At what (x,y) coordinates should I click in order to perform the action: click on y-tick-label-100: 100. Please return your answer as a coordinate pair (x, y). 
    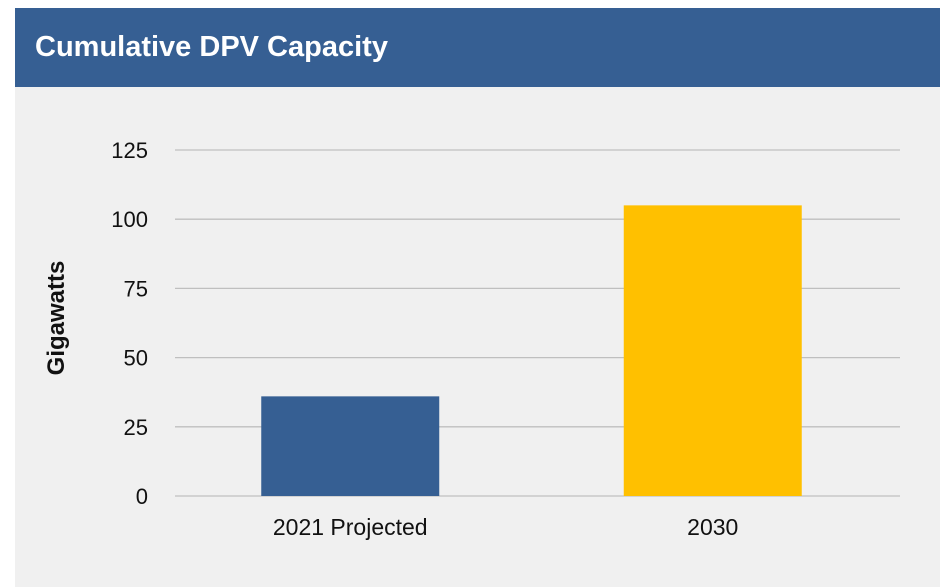
    Looking at the image, I should click on (129, 219).